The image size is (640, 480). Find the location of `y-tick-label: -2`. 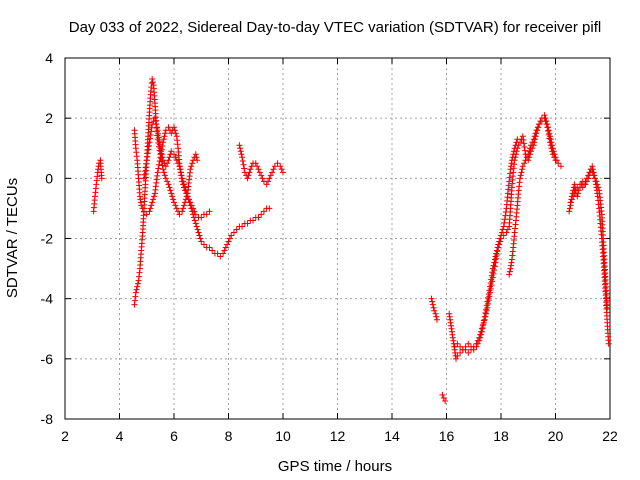

y-tick-label: -2 is located at coordinates (47, 239).